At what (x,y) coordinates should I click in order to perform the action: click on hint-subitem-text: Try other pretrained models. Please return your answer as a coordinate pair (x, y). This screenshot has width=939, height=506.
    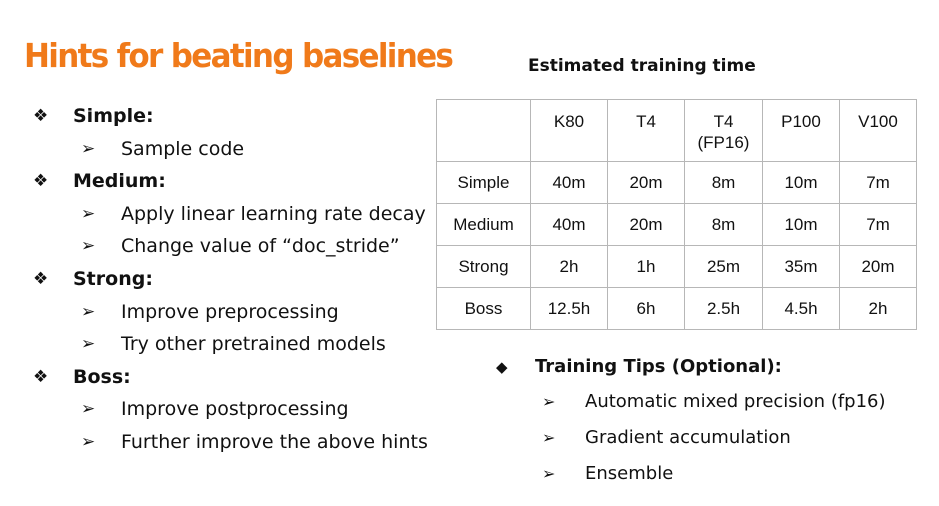
    Looking at the image, I should click on (253, 344).